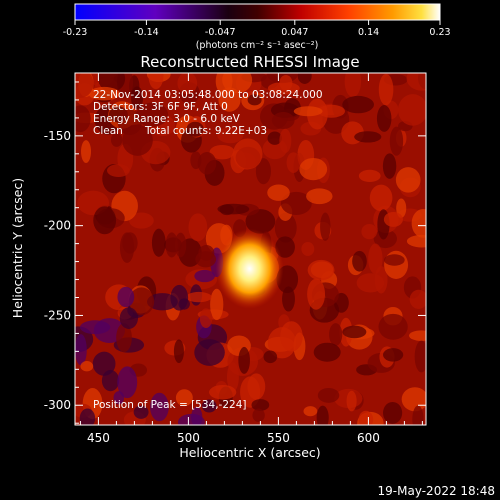 This screenshot has height=500, width=500. Describe the element at coordinates (220, 32) in the screenshot. I see `colorbar-tick-label: -0.047` at that location.